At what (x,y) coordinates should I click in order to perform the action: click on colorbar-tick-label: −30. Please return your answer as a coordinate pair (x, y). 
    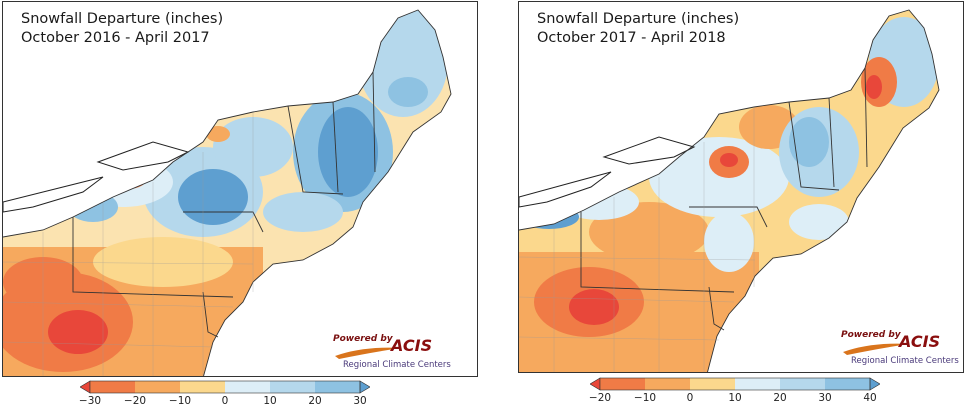
    Looking at the image, I should click on (90, 401).